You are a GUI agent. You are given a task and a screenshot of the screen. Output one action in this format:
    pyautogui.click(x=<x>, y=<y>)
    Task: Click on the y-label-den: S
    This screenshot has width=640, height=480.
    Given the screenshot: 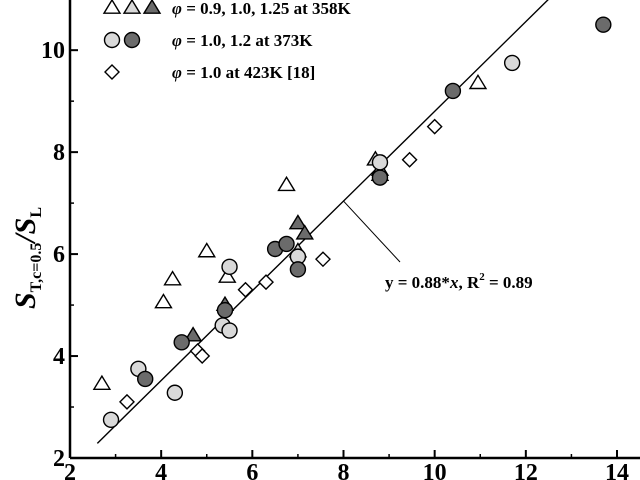 What is the action you would take?
    pyautogui.click(x=25, y=226)
    